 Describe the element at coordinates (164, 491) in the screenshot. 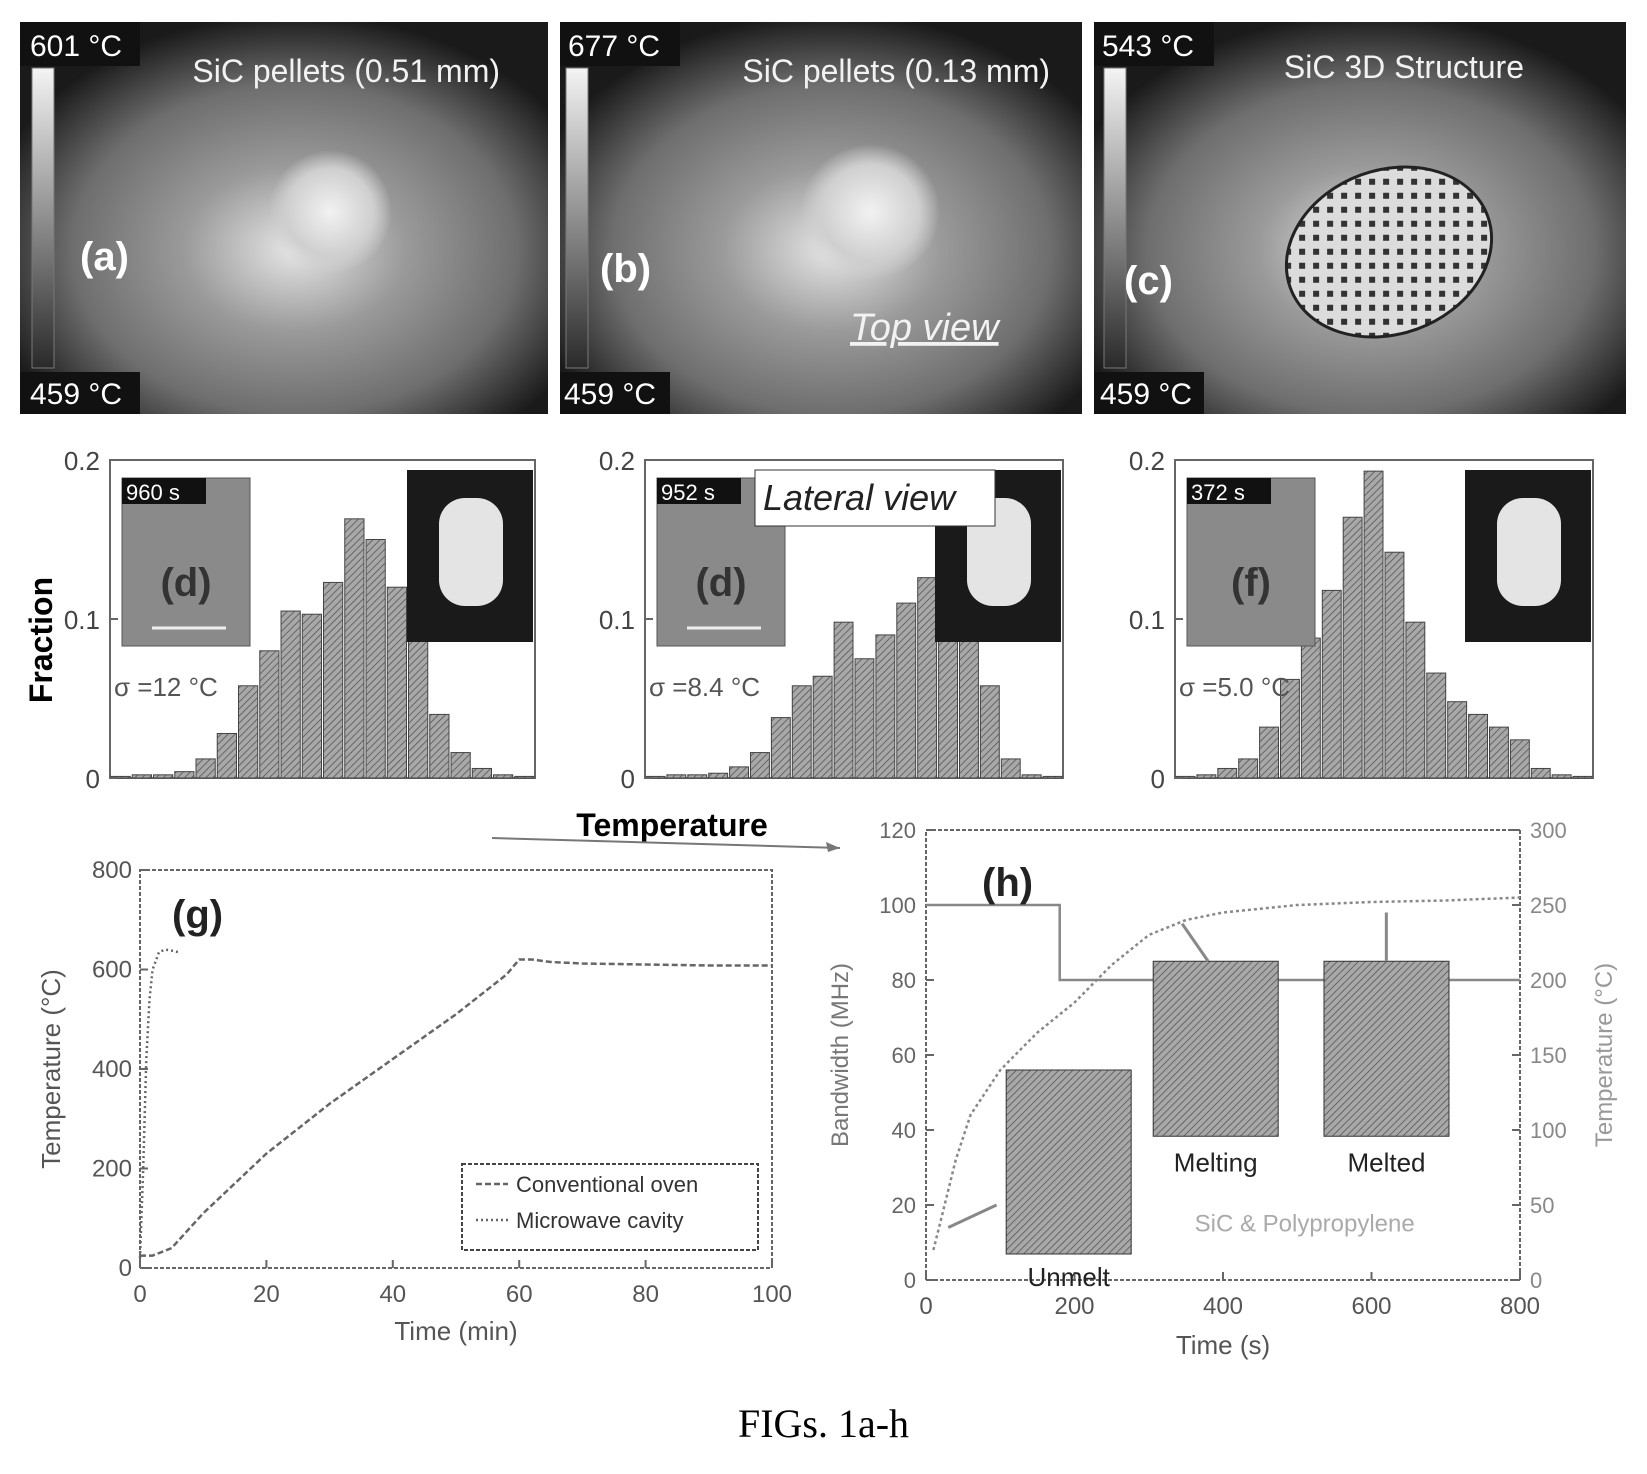

I see `time-box` at that location.